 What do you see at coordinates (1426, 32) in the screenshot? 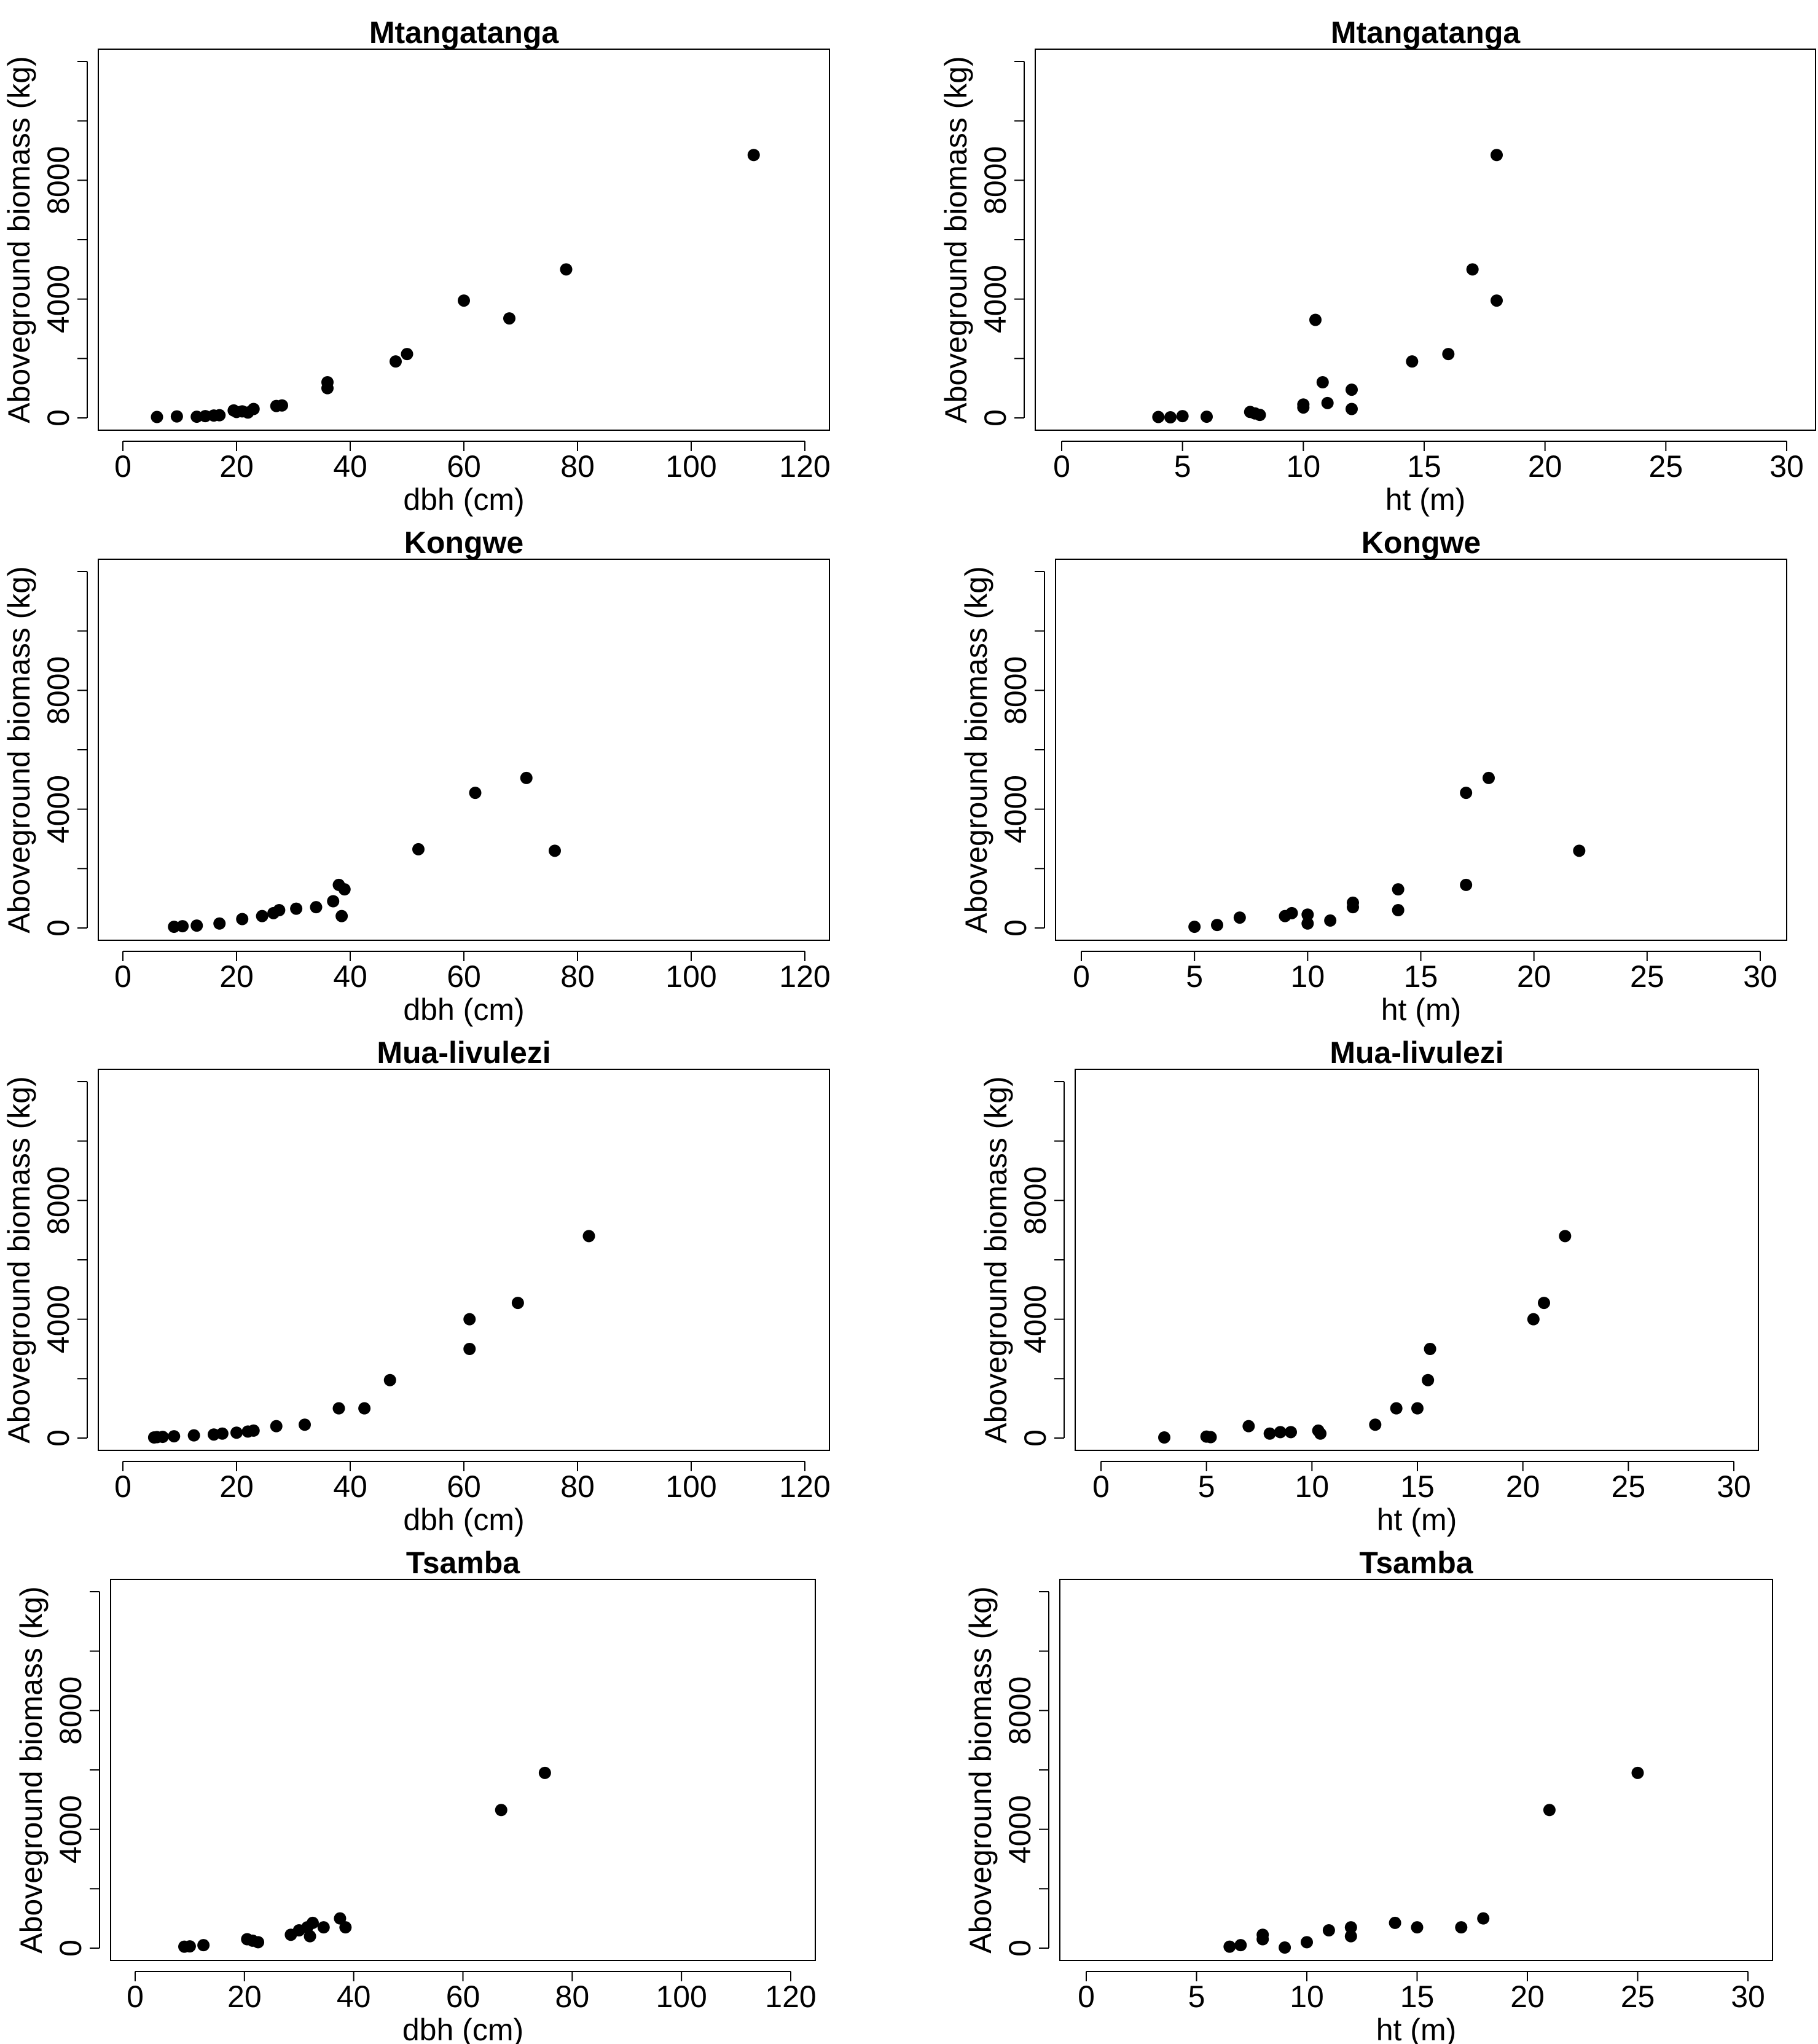
I see `panel-title: Mtangatanga` at bounding box center [1426, 32].